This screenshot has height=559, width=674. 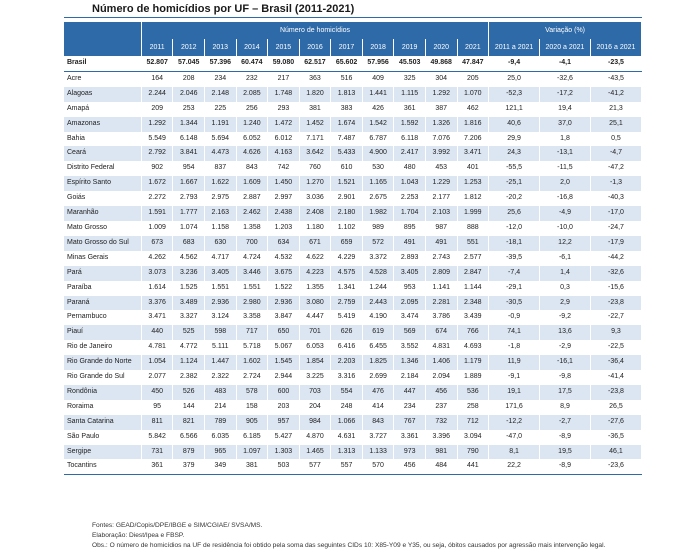 I want to click on homicide-count-cell: 2.847, so click(x=473, y=273).